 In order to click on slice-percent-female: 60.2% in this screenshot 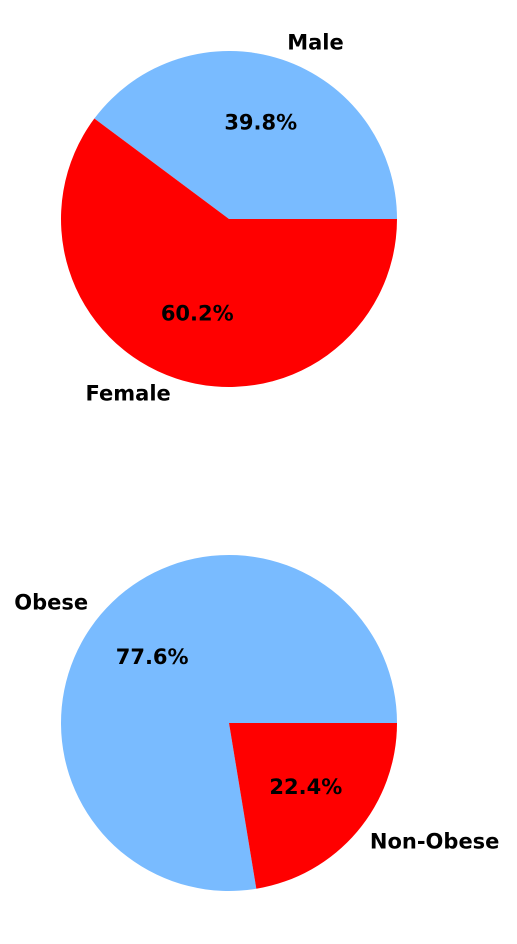, I will do `click(197, 314)`.